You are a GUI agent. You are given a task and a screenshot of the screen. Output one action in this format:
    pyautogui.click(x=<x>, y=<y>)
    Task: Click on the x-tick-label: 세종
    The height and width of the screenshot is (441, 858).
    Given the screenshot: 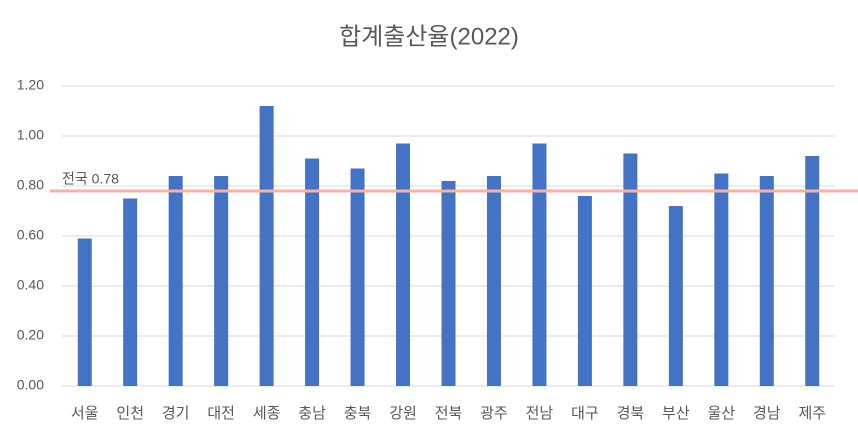 What is the action you would take?
    pyautogui.click(x=267, y=413)
    